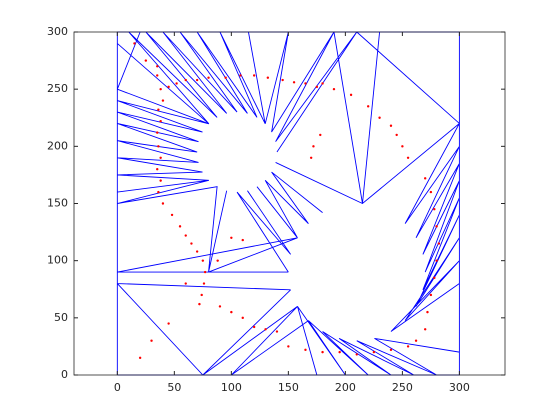  I want to click on y-tick-label: 150, so click(57, 203).